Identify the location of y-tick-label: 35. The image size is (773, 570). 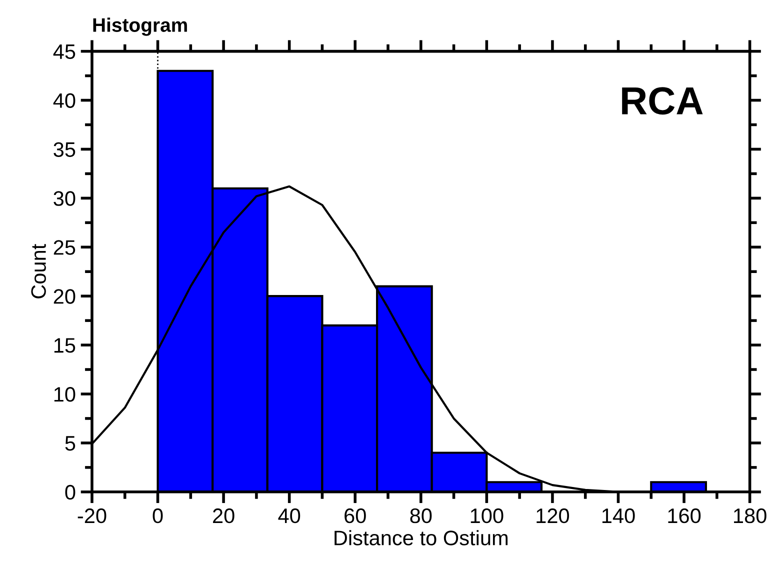
(65, 149).